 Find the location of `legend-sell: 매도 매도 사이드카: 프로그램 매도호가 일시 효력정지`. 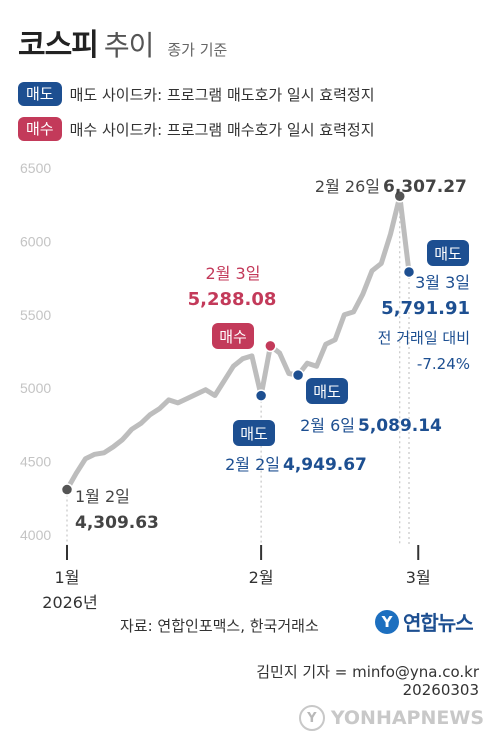

legend-sell: 매도 매도 사이드카: 프로그램 매도호가 일시 효력정지 is located at coordinates (196, 94).